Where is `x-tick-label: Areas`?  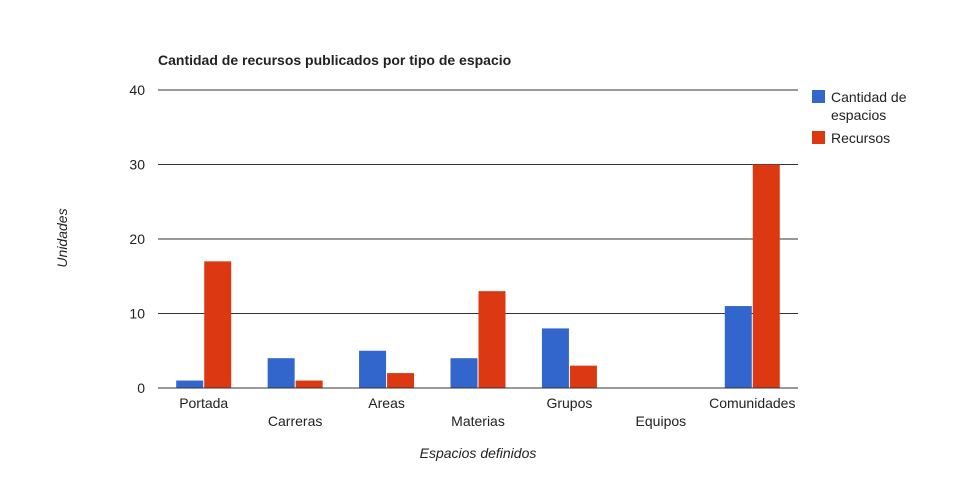
x-tick-label: Areas is located at coordinates (386, 403).